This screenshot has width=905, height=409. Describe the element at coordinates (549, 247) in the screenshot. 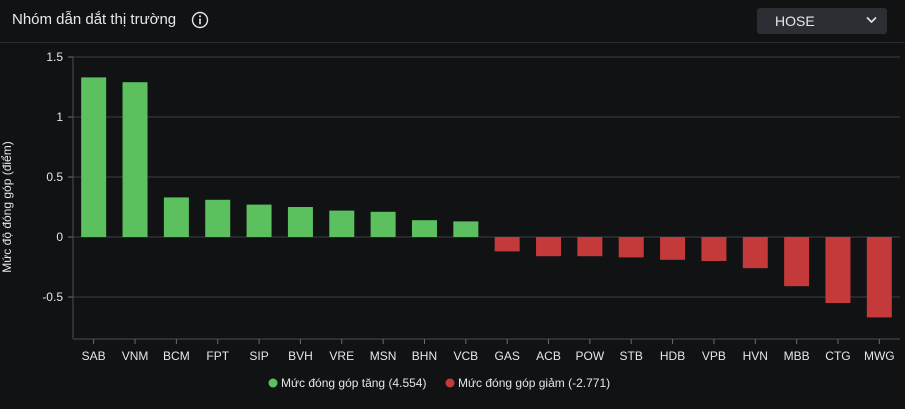

I see `bar-acb` at that location.